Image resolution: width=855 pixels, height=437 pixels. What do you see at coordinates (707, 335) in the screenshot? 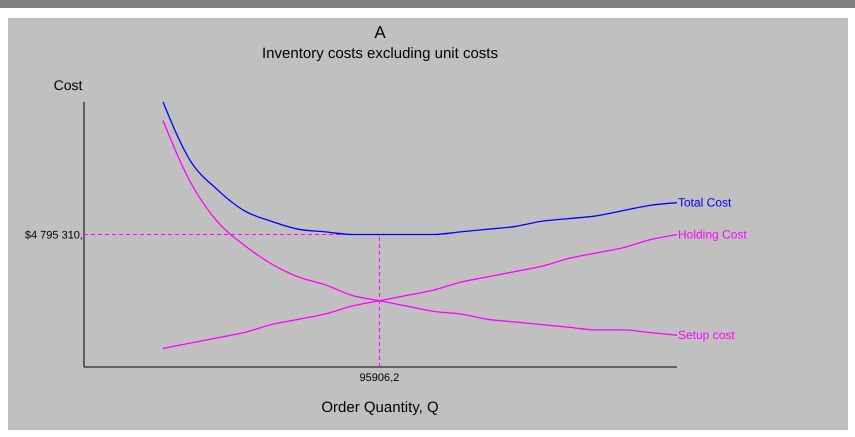
I see `series-label: Setup cost` at bounding box center [707, 335].